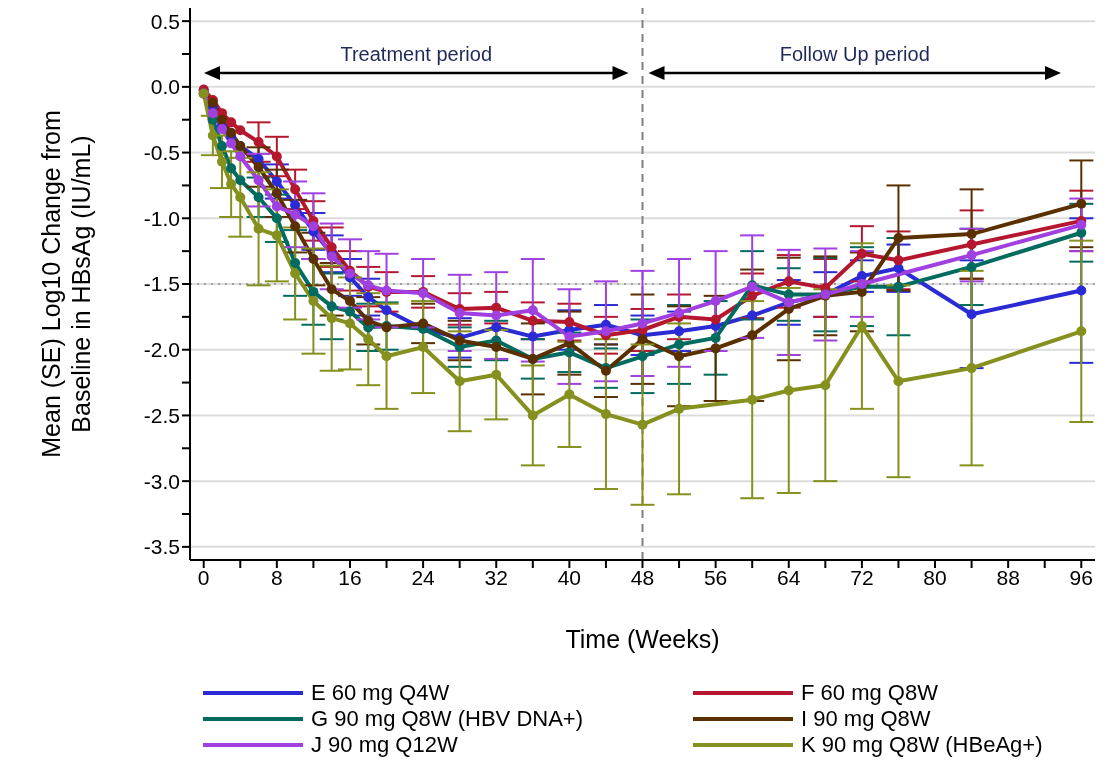  What do you see at coordinates (416, 54) in the screenshot?
I see `annotation: Treatment period` at bounding box center [416, 54].